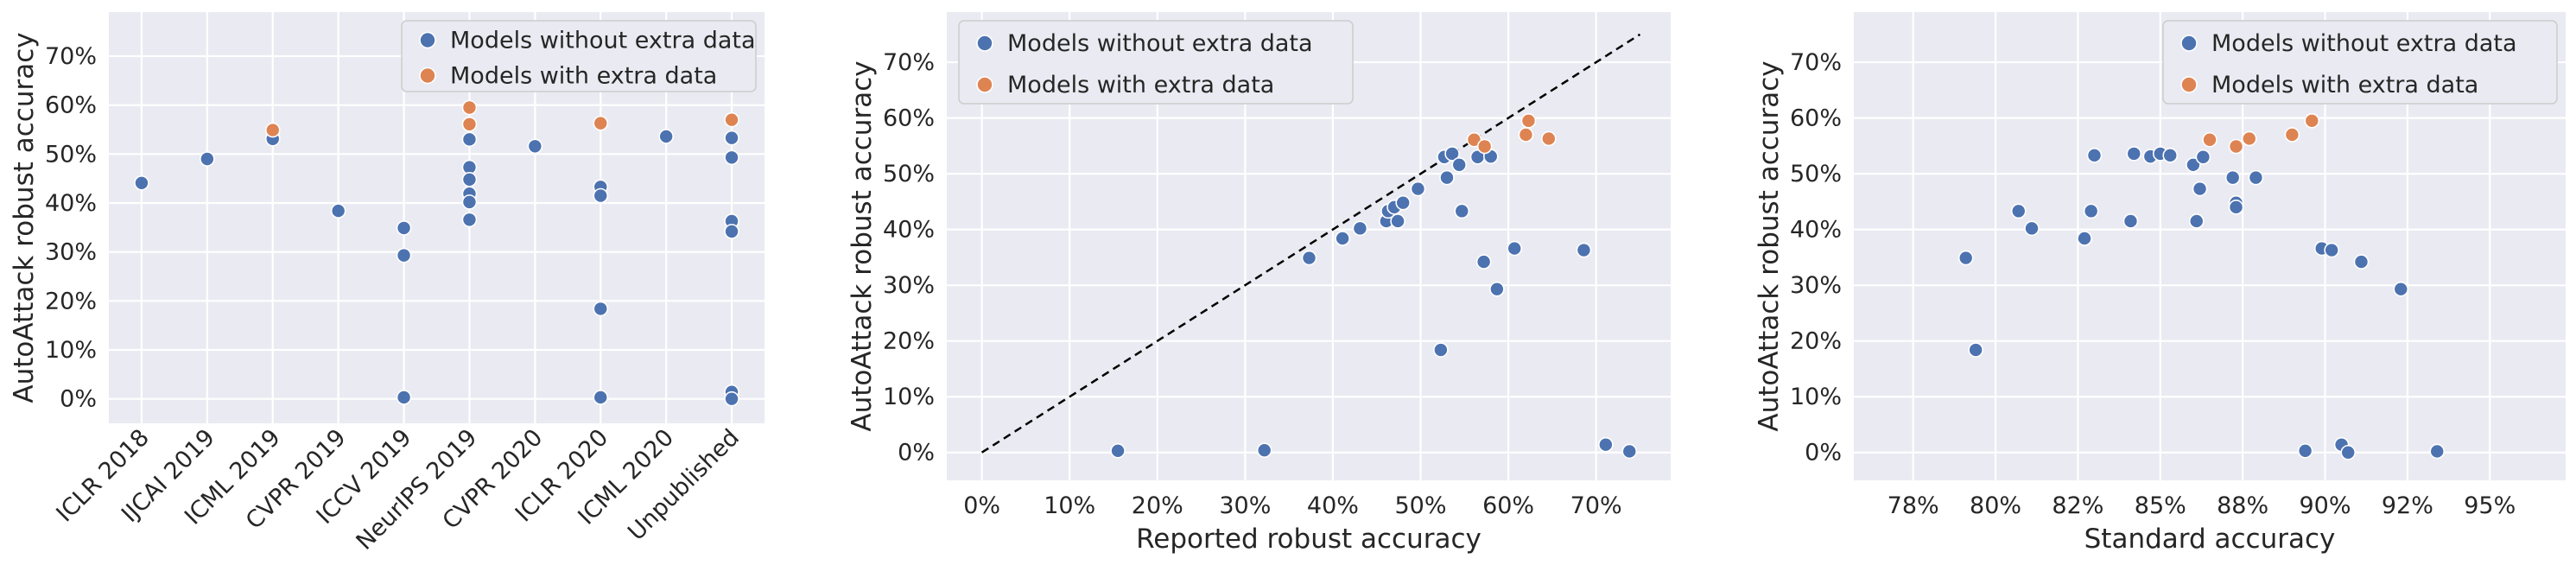 The height and width of the screenshot is (565, 2576). What do you see at coordinates (2490, 505) in the screenshot?
I see `x-tick-label: 95%` at bounding box center [2490, 505].